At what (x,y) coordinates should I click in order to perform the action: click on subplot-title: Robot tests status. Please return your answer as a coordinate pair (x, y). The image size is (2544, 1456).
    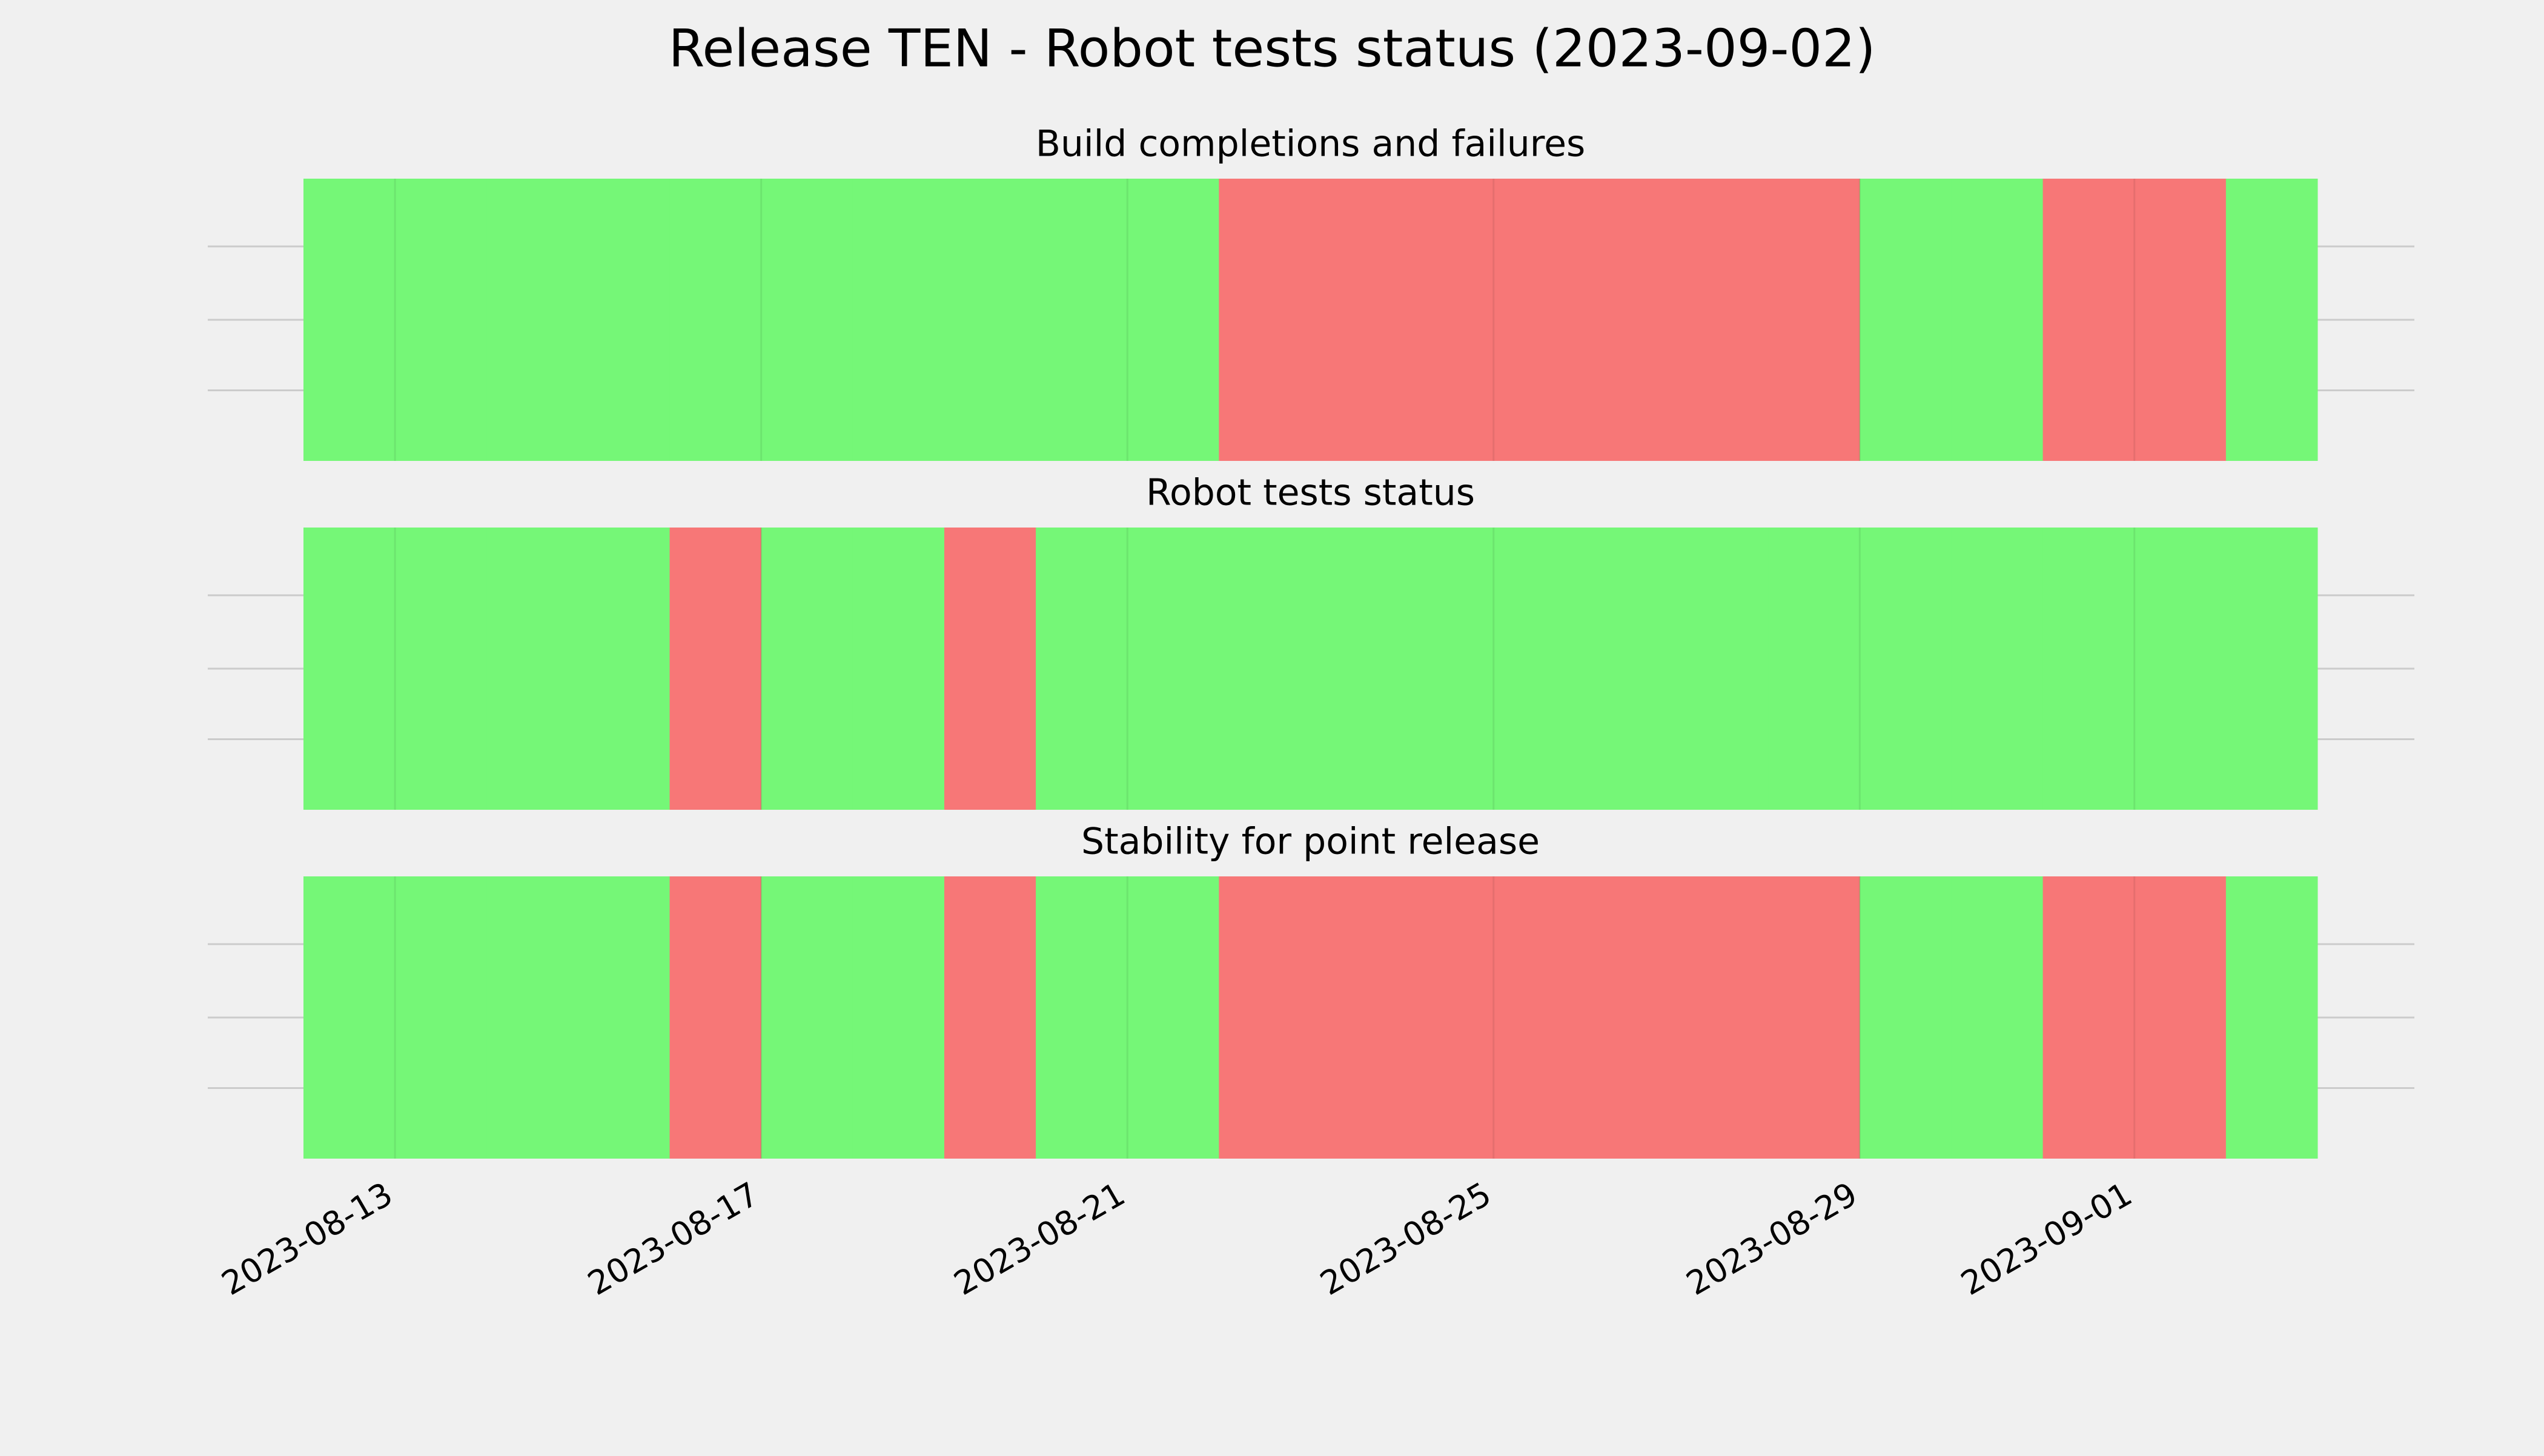
    Looking at the image, I should click on (1311, 493).